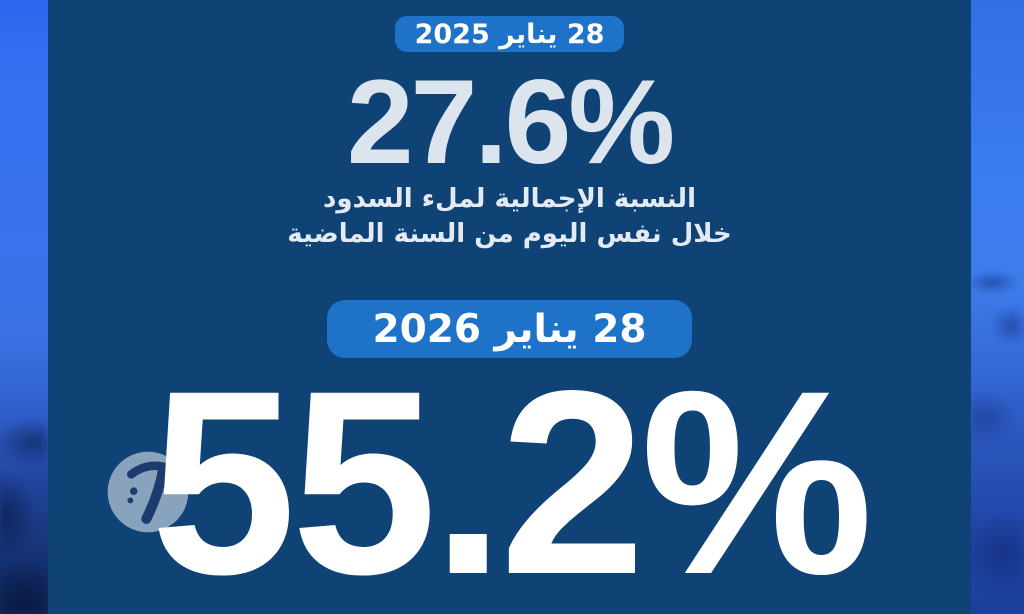 The image size is (1024, 614). I want to click on value-previous-year: 27.6%, so click(510, 122).